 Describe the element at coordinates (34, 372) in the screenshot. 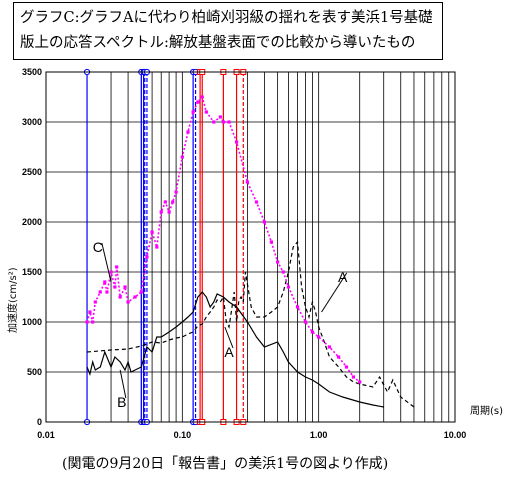

I see `y-tick-label: 500` at that location.